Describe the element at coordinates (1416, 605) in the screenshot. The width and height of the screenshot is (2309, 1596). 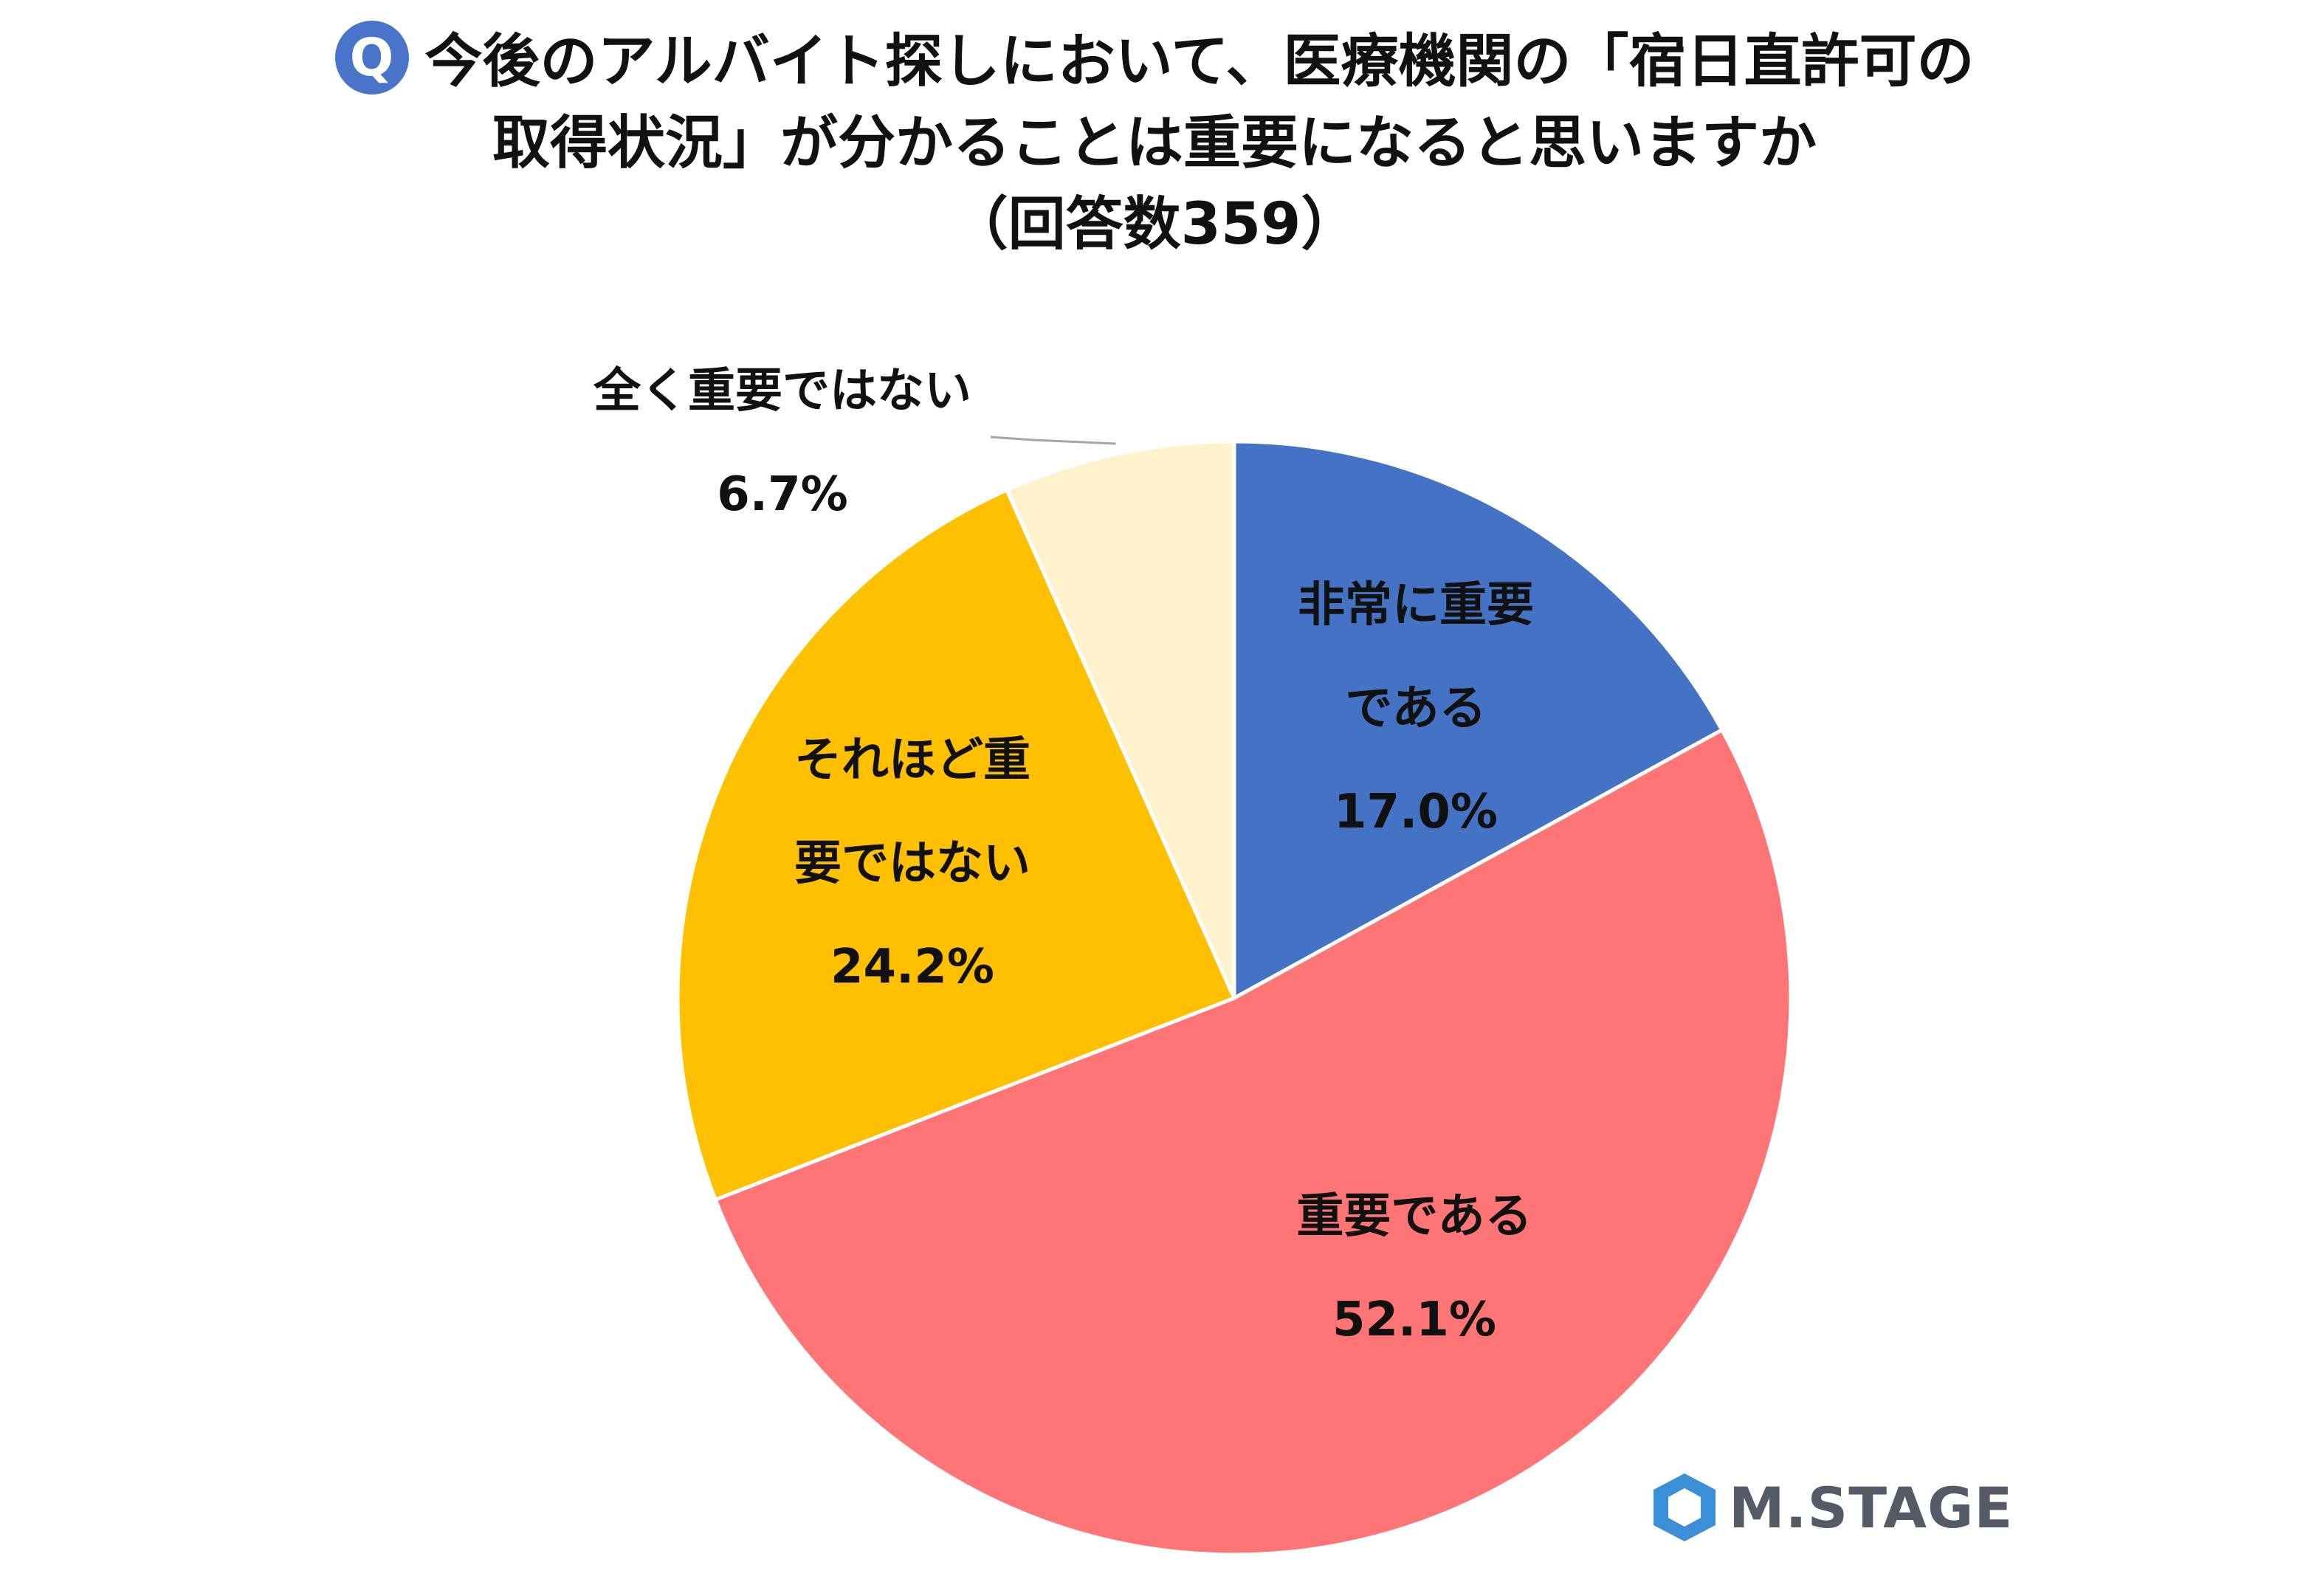
I see `slice-label-0-line-0: 非常に重要` at that location.